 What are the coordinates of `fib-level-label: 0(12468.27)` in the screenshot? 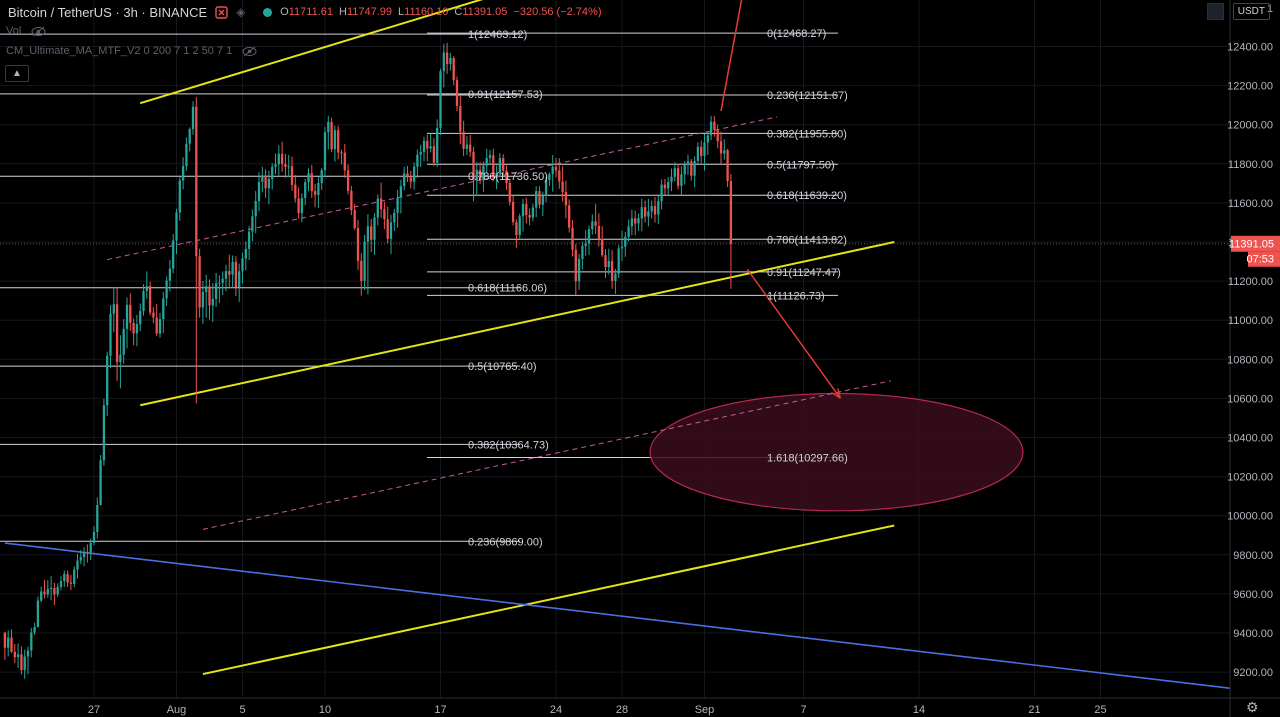 It's located at (796, 34).